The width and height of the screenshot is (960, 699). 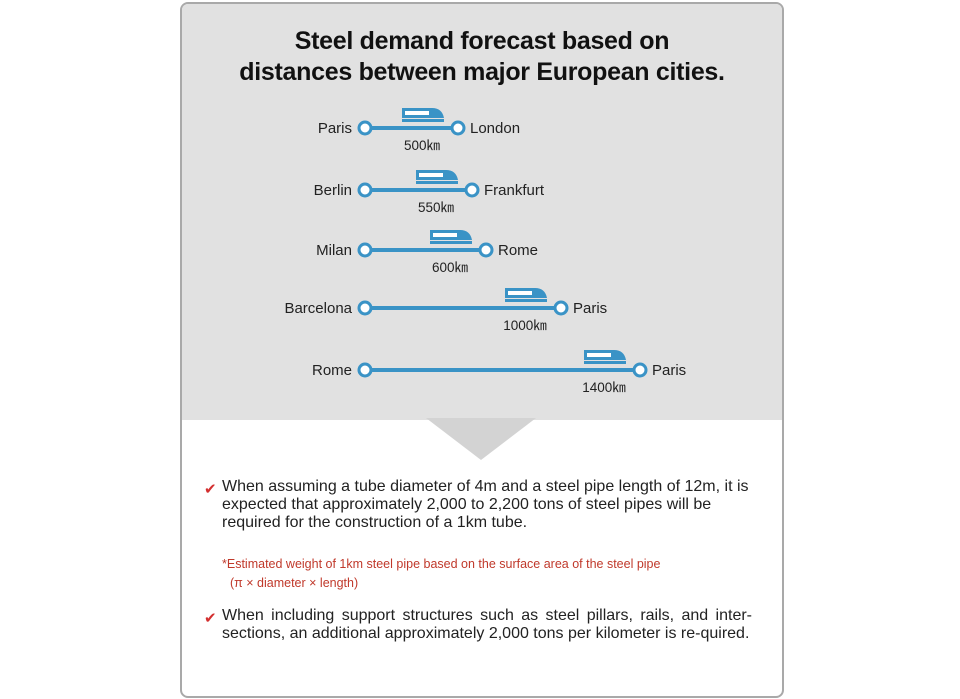 I want to click on distance-label: 550㎞, so click(x=436, y=207).